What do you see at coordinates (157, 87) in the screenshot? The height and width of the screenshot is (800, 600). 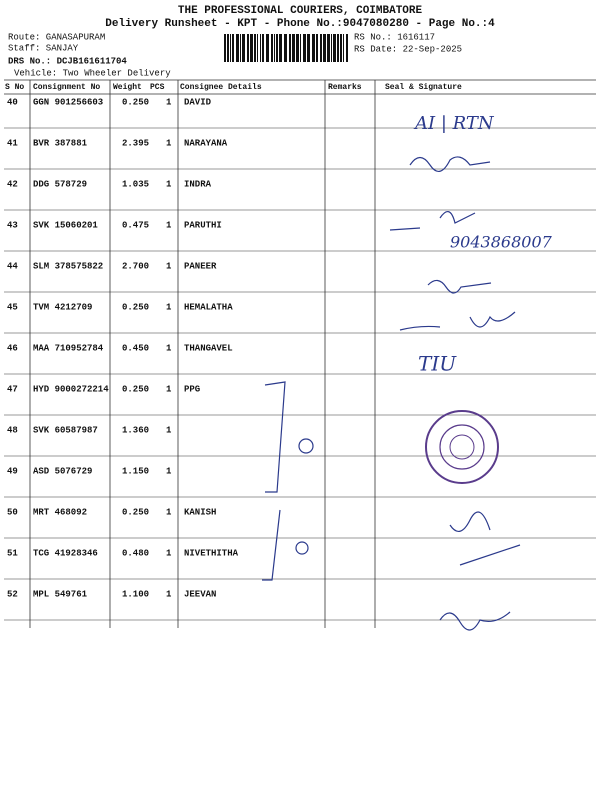 I see `column-header: PCS` at bounding box center [157, 87].